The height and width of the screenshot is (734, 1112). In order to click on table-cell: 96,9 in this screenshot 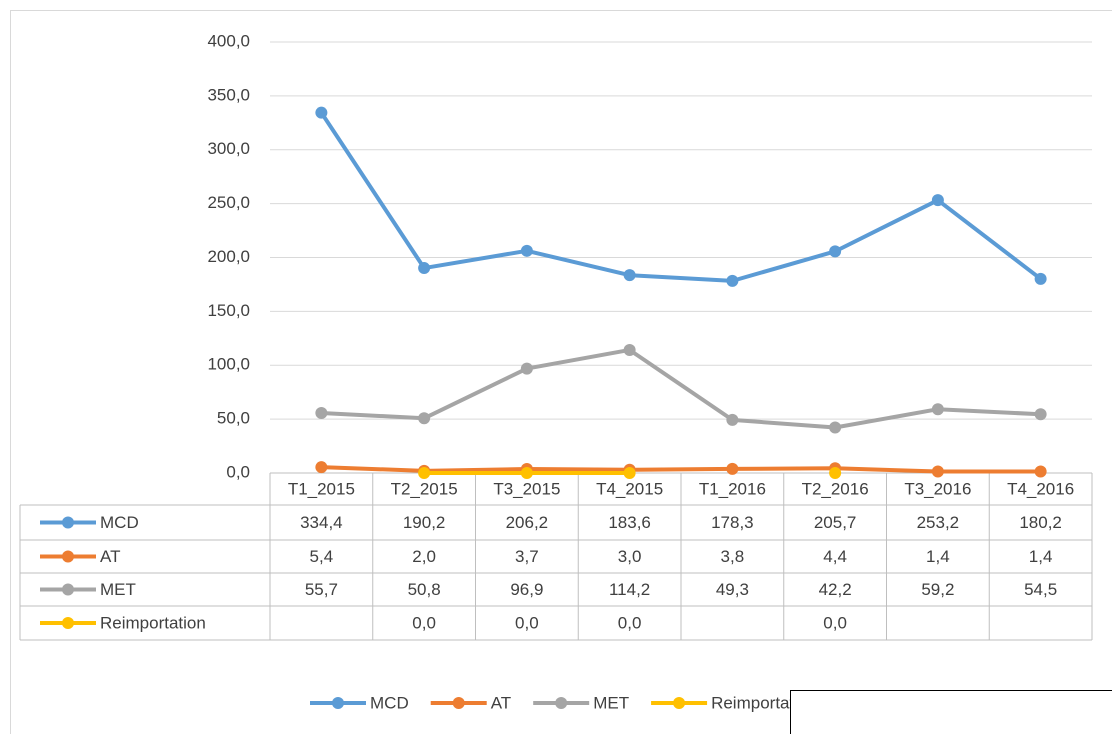, I will do `click(526, 589)`.